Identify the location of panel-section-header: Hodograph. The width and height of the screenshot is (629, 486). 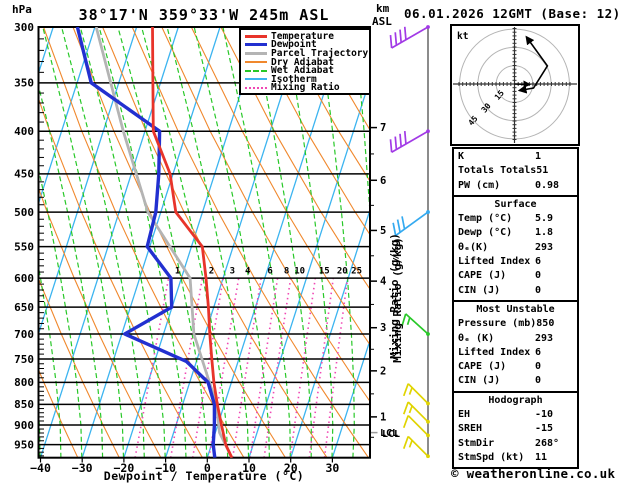
(515, 400).